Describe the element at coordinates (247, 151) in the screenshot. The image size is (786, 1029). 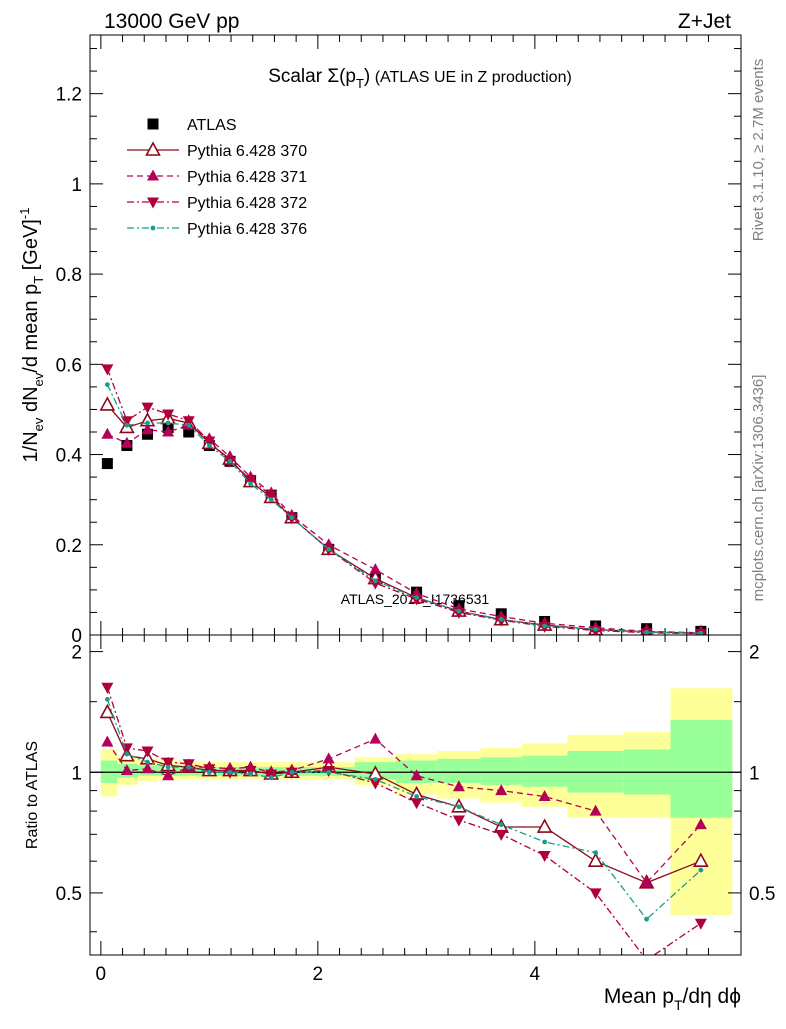
I see `legend-label: Pythia 6.428 370` at that location.